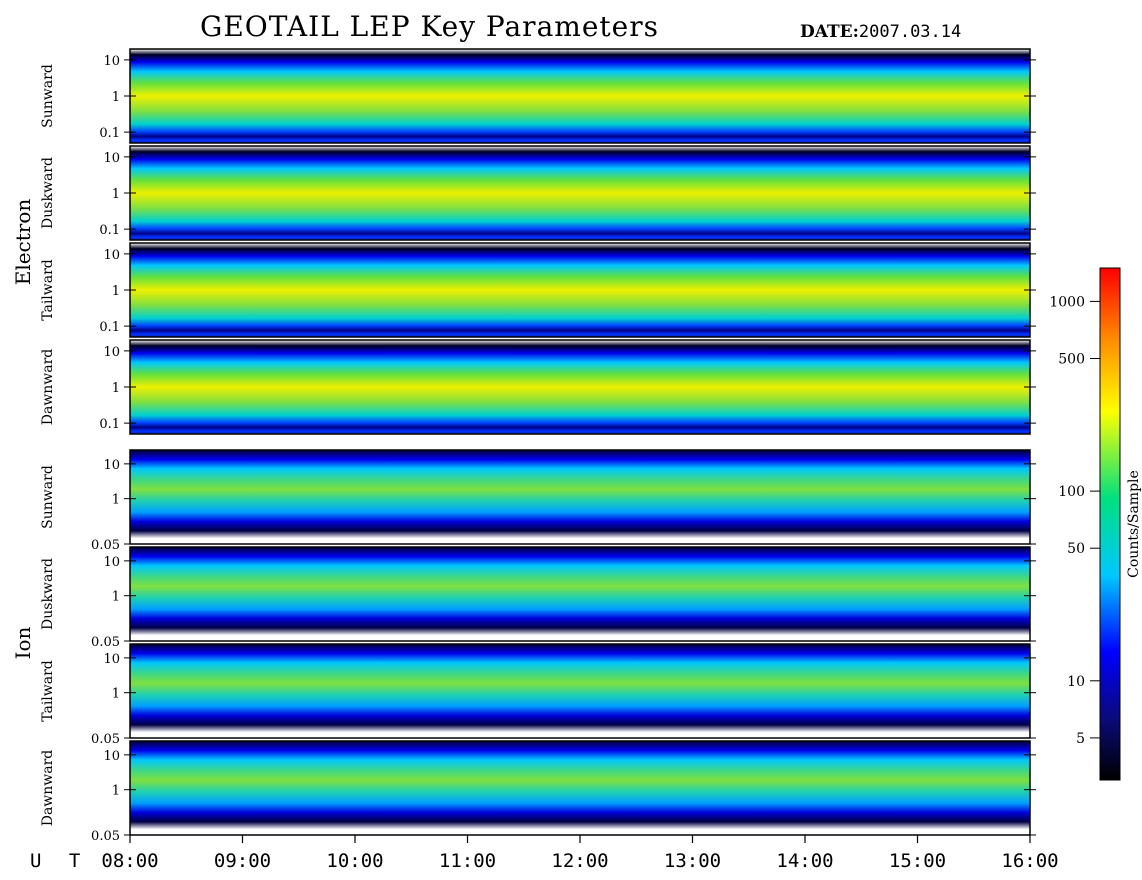 This screenshot has width=1142, height=880. What do you see at coordinates (829, 32) in the screenshot?
I see `date-label: DATE:` at bounding box center [829, 32].